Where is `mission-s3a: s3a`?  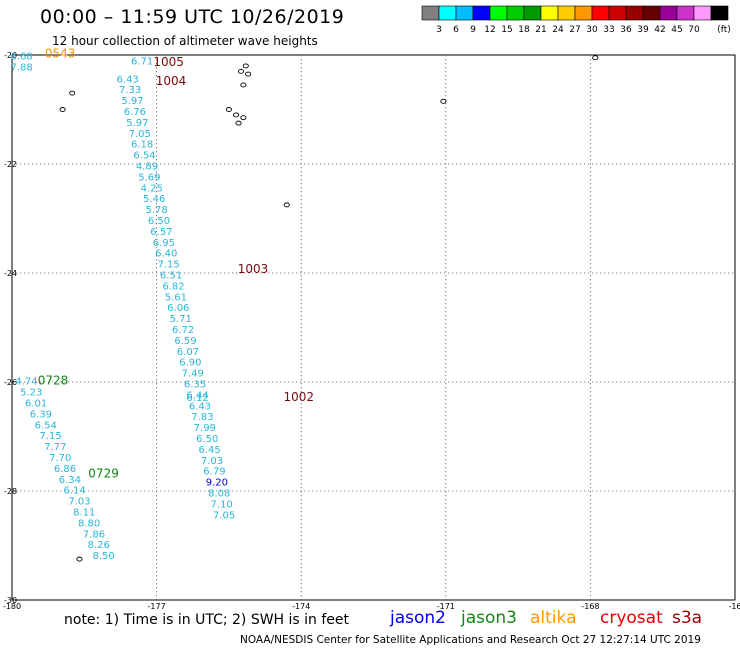 mission-s3a: s3a is located at coordinates (687, 618).